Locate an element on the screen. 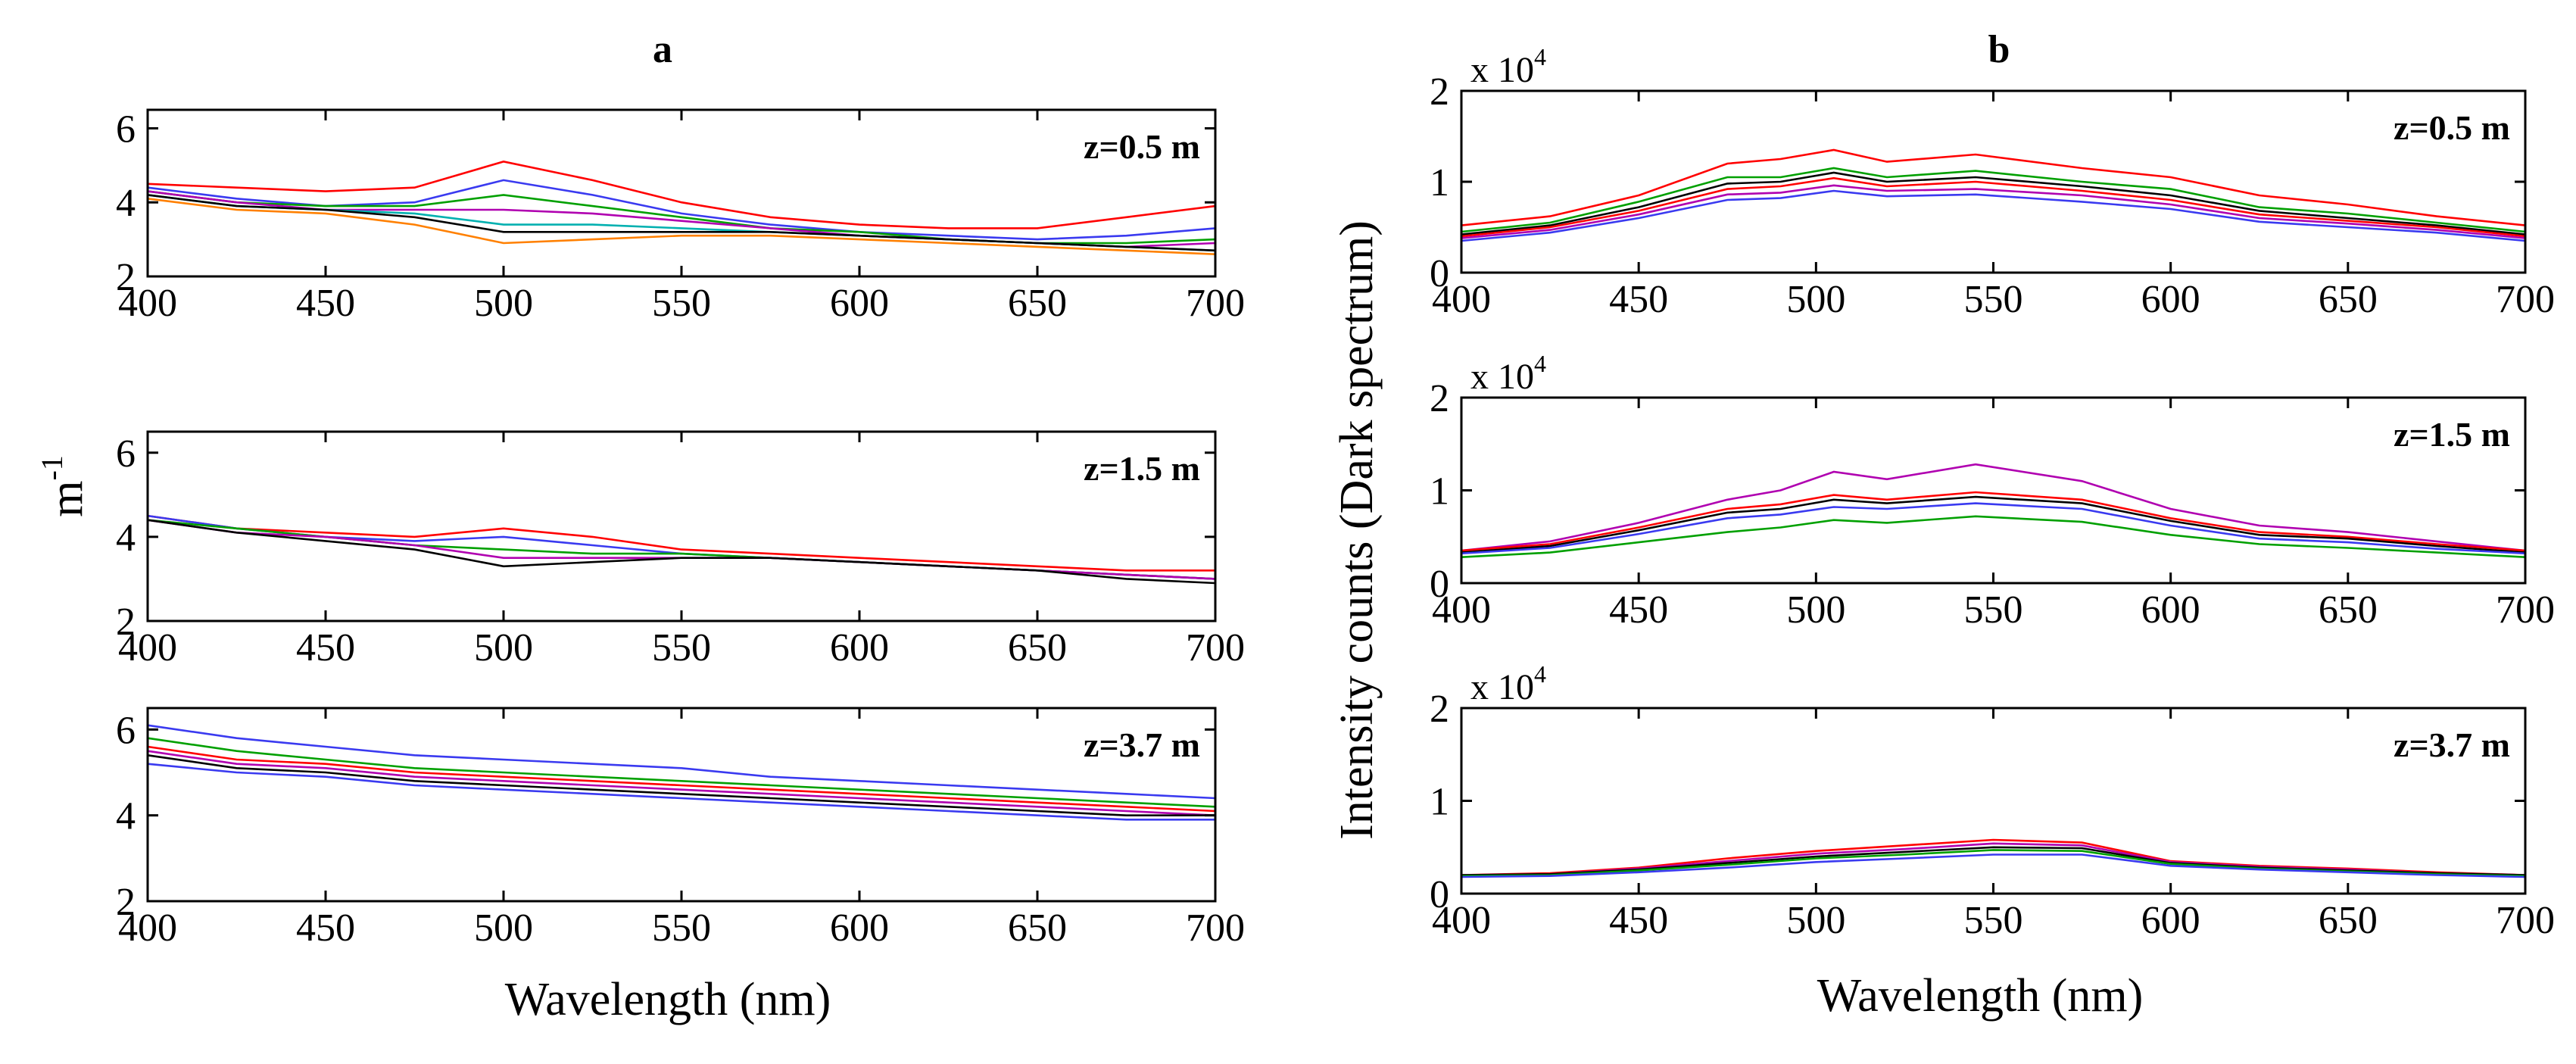  panel-a-ylabel: m-1 is located at coordinates (63, 486).